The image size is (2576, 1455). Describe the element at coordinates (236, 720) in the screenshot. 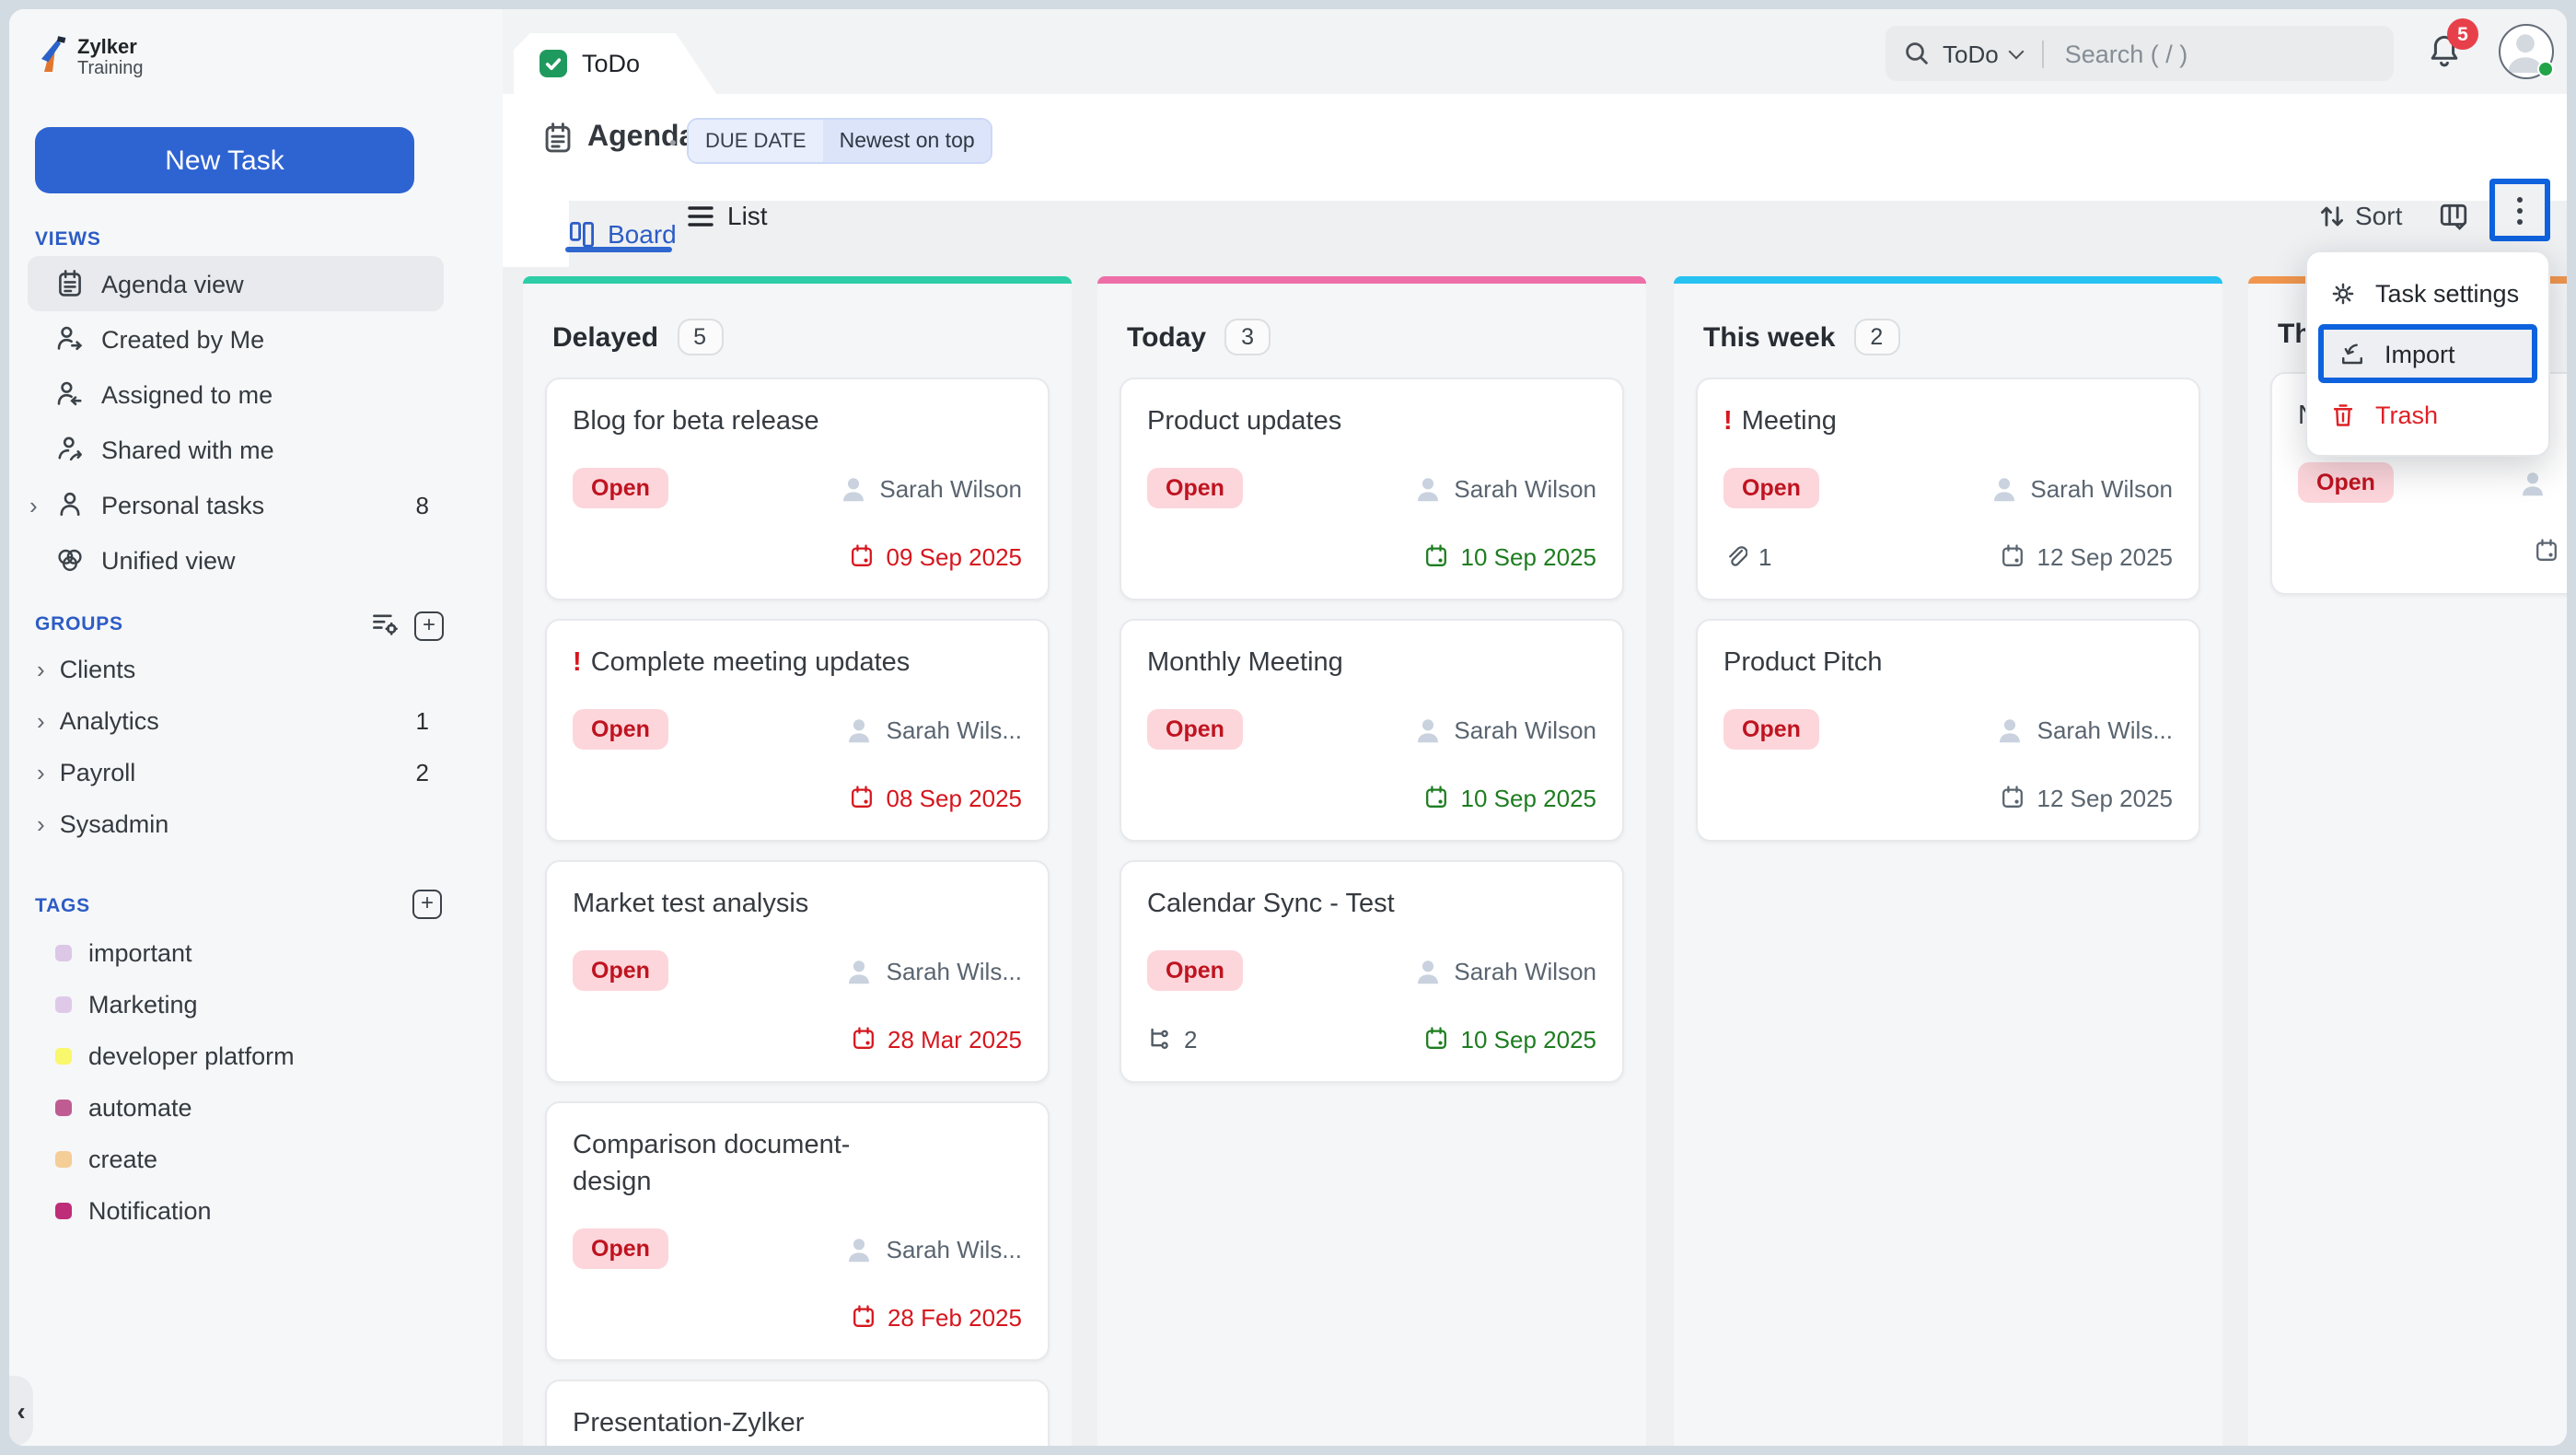

I see `group-item-analytics: › Analytics 1` at that location.